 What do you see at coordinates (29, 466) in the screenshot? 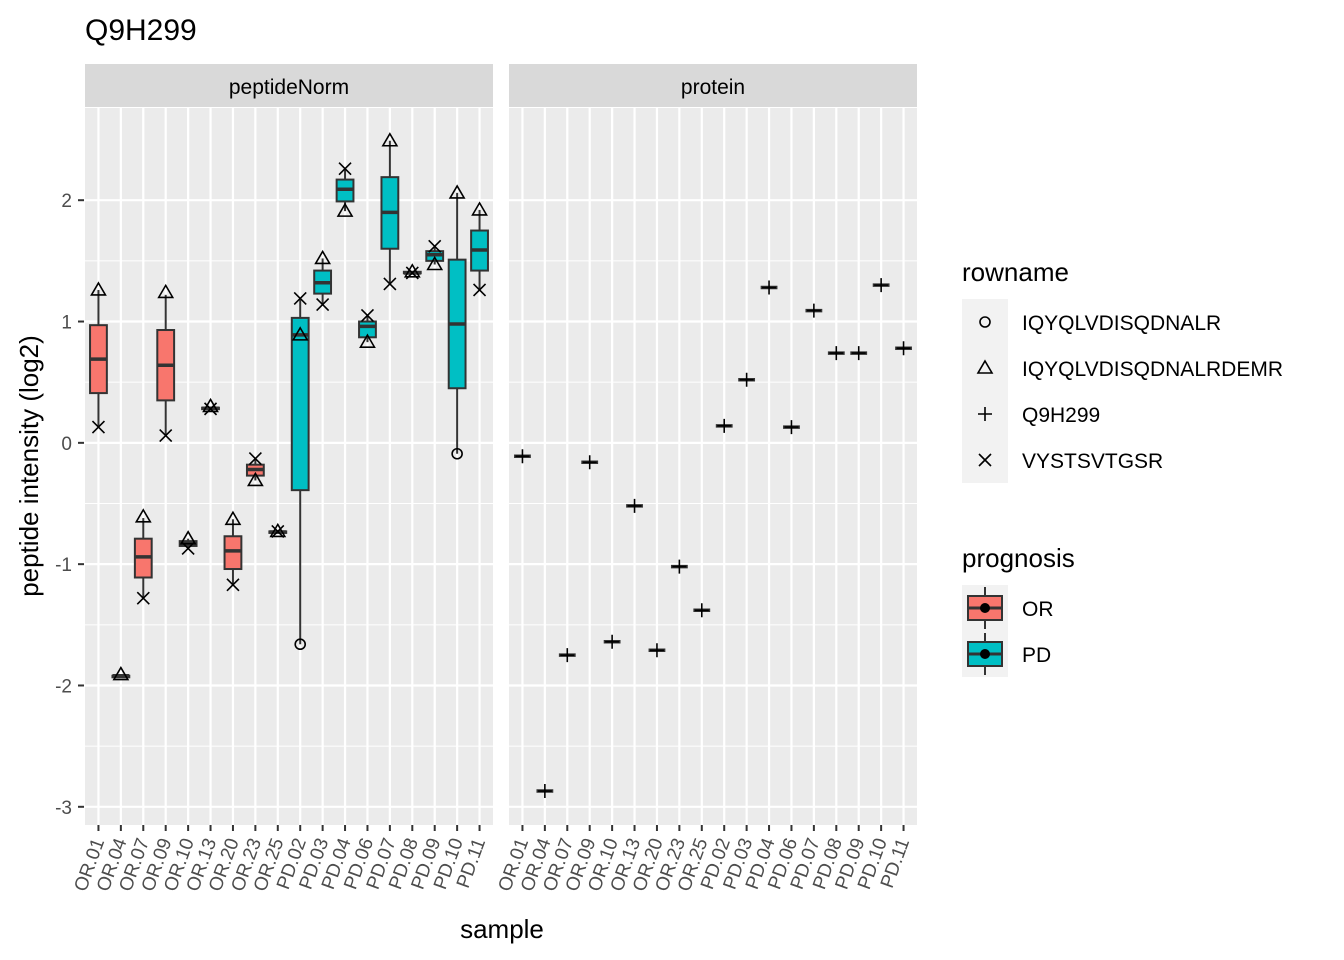
I see `y-axis-label: peptide intensity (log2)` at bounding box center [29, 466].